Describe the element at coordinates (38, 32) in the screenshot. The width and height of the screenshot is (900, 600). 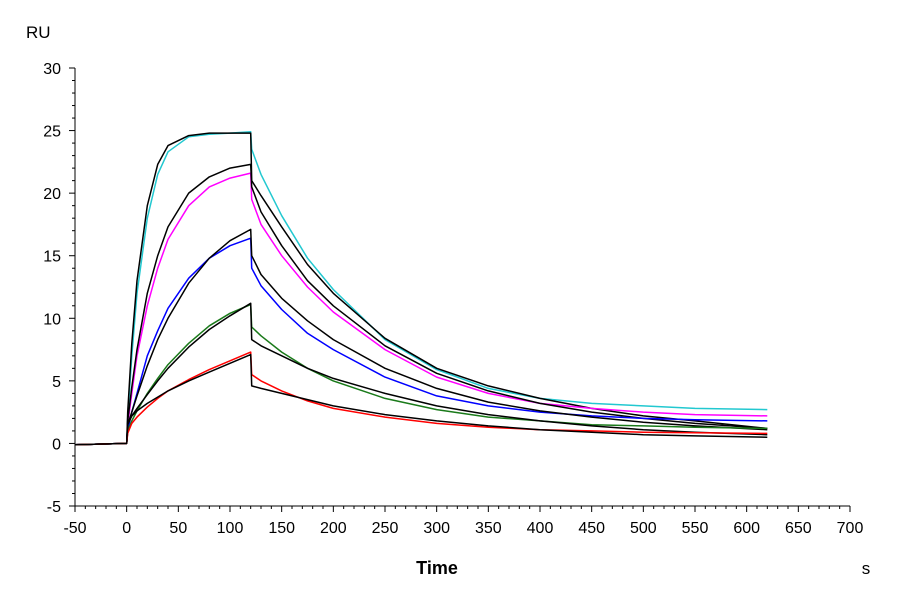
I see `y-axis-label: RU` at that location.